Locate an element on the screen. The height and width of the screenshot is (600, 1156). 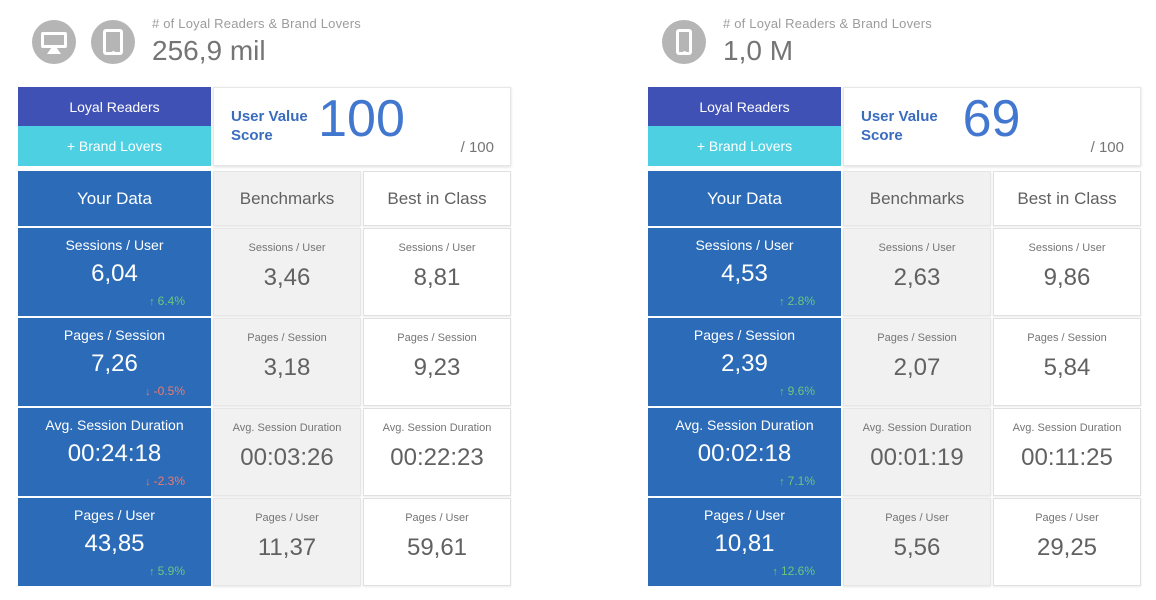
delta-badge: 7.1% is located at coordinates (797, 481).